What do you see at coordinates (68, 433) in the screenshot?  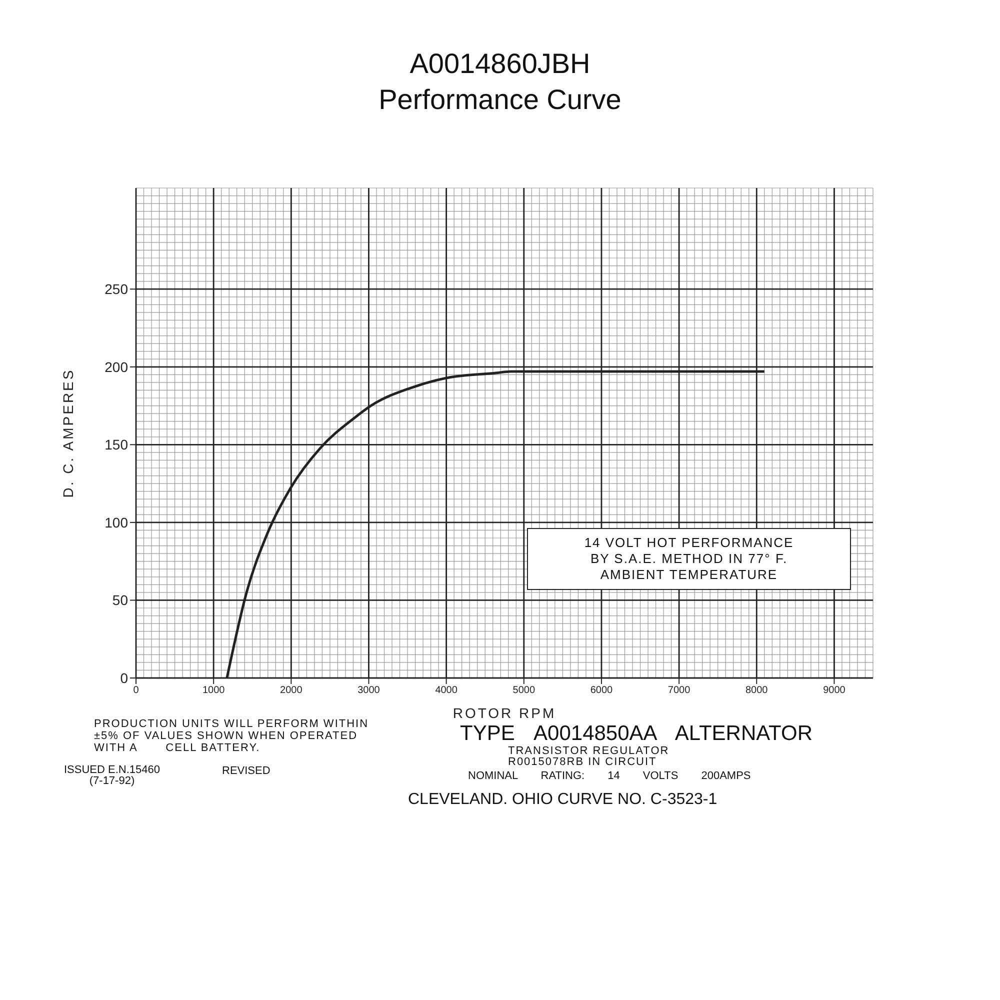 I see `y-axis-title: D. C. AMPERES` at bounding box center [68, 433].